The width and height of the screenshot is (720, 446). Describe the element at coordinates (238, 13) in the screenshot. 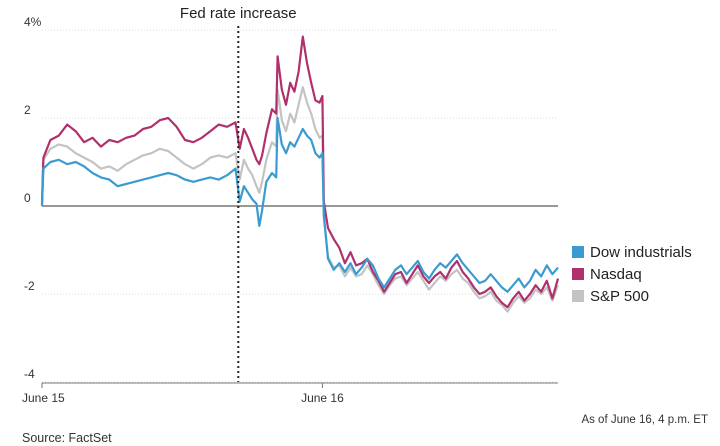

I see `annotation-label: Fed rate increase` at that location.